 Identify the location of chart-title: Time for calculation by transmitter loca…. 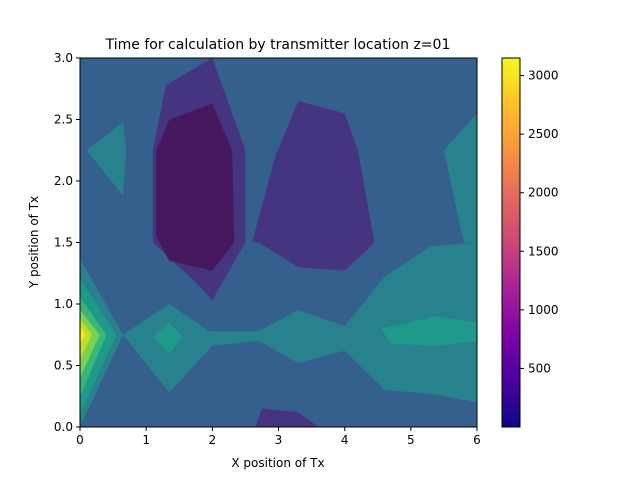
(278, 45).